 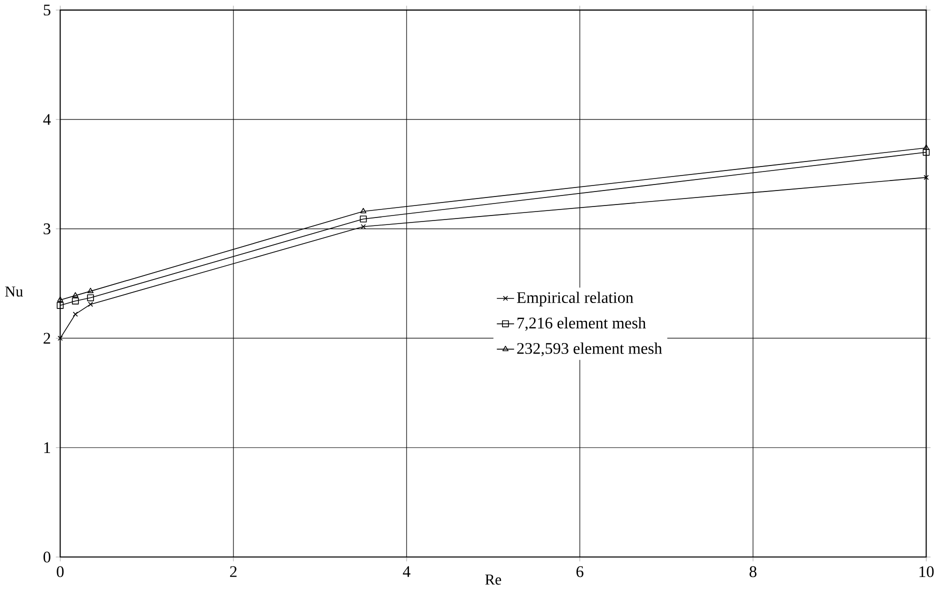 What do you see at coordinates (233, 571) in the screenshot?
I see `x-tick-label: 2` at bounding box center [233, 571].